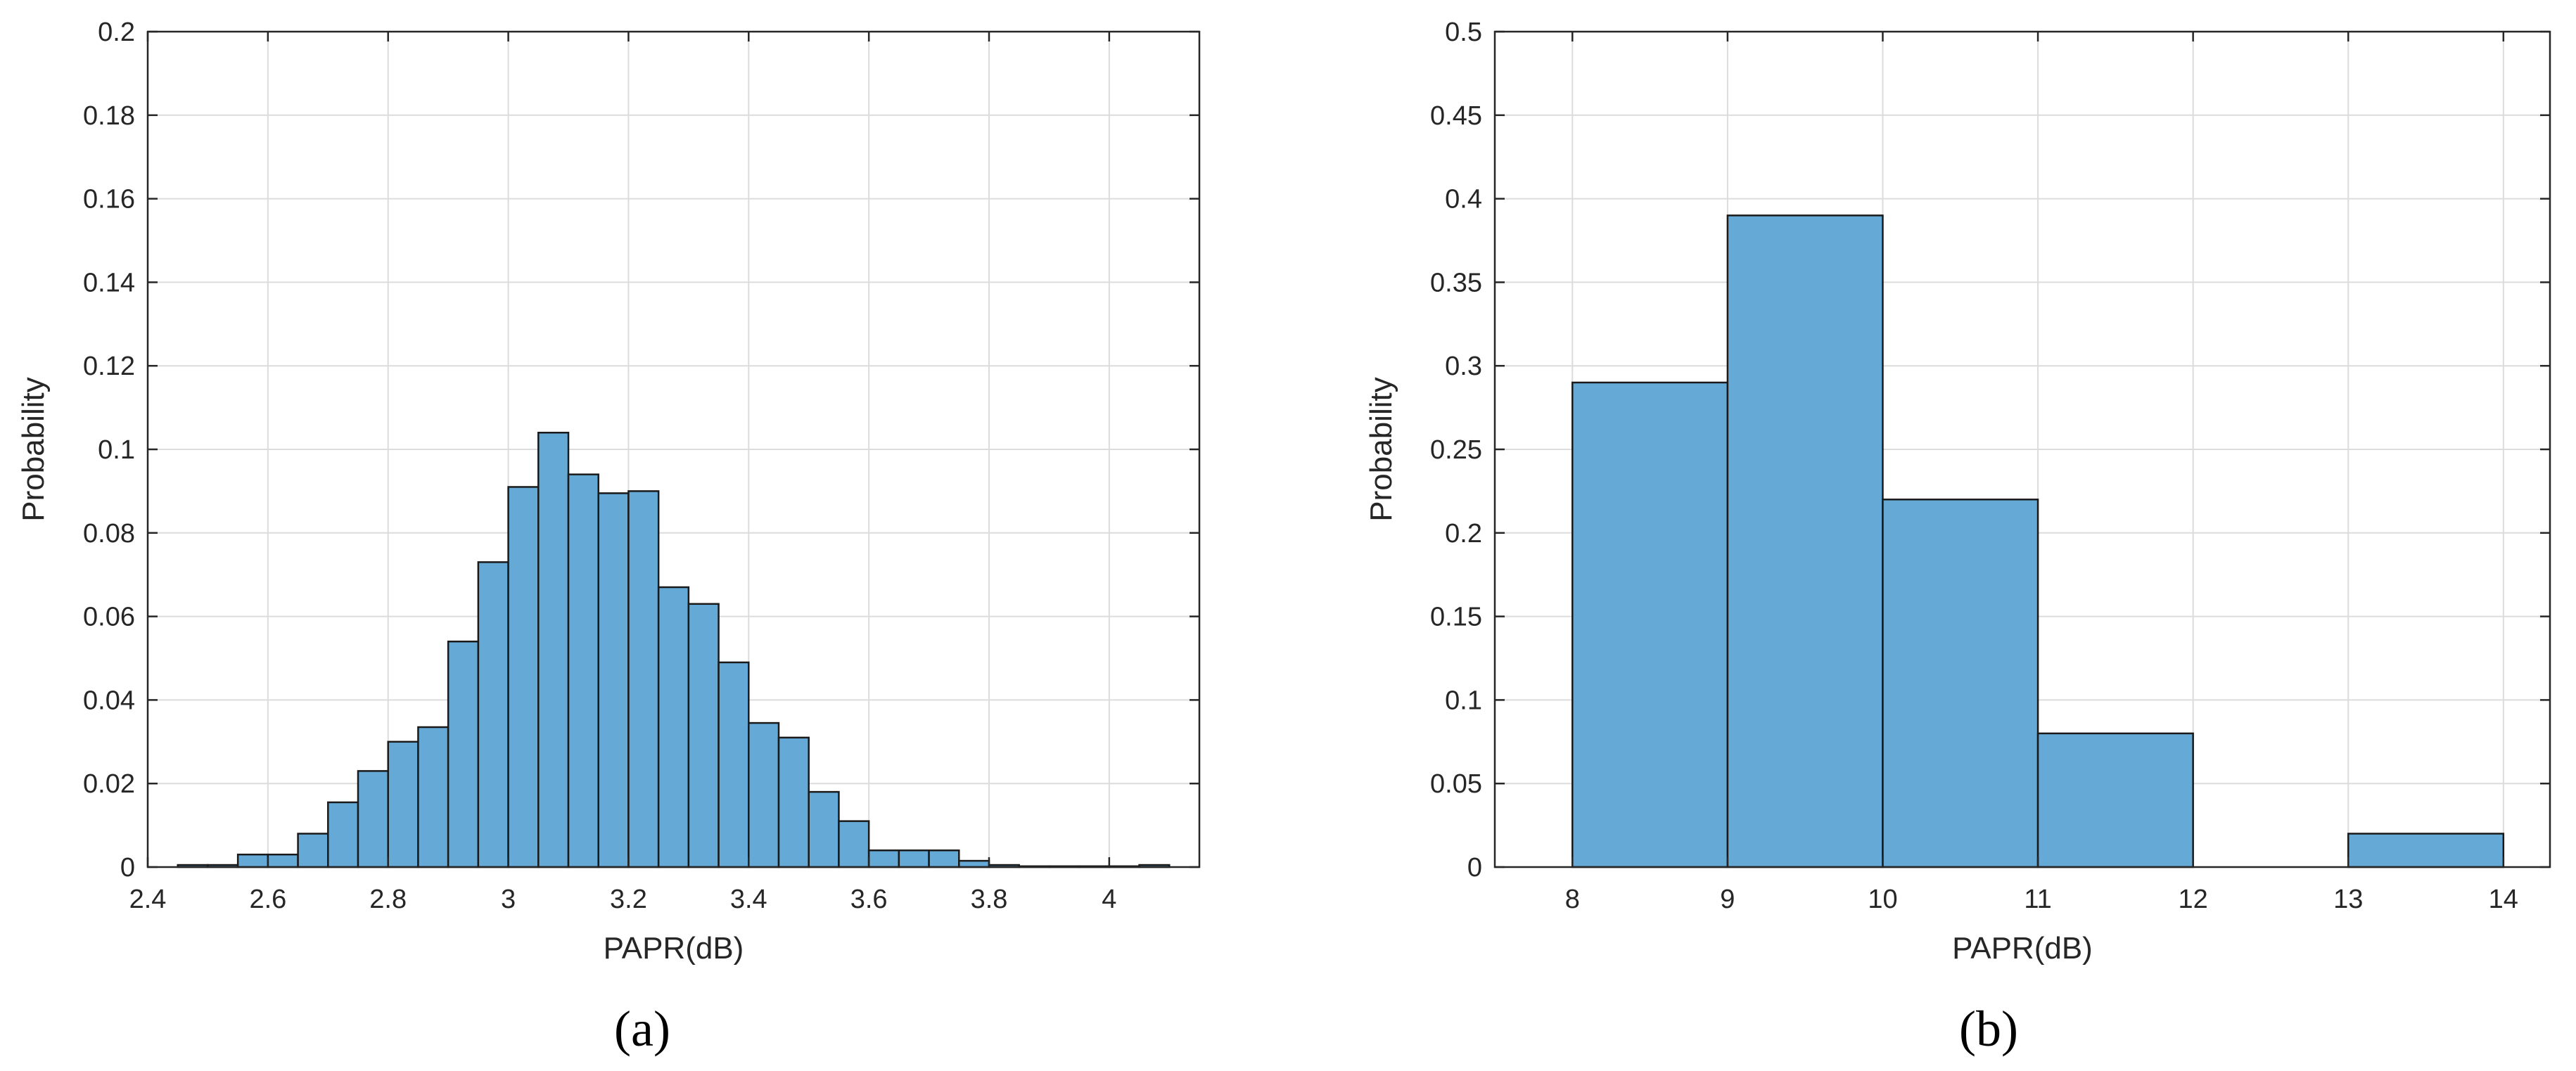 The height and width of the screenshot is (1071, 2576). What do you see at coordinates (2193, 899) in the screenshot?
I see `x-tick-label: 12` at bounding box center [2193, 899].